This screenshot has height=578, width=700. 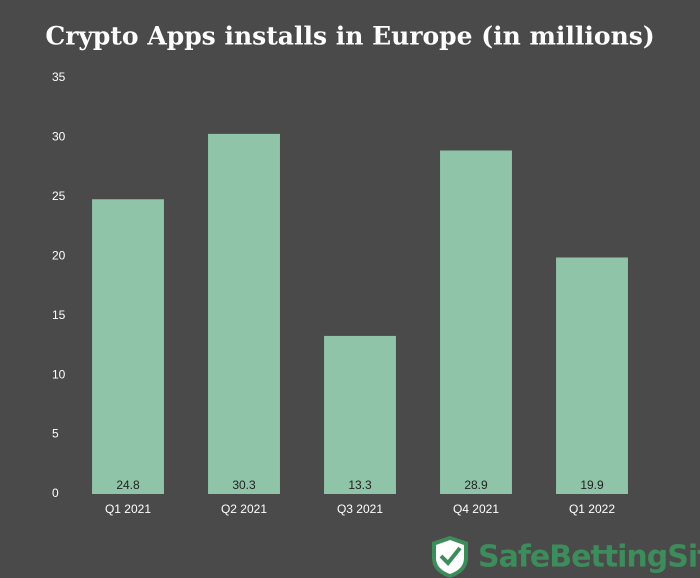 I want to click on logo-shield-inner, so click(x=450, y=557).